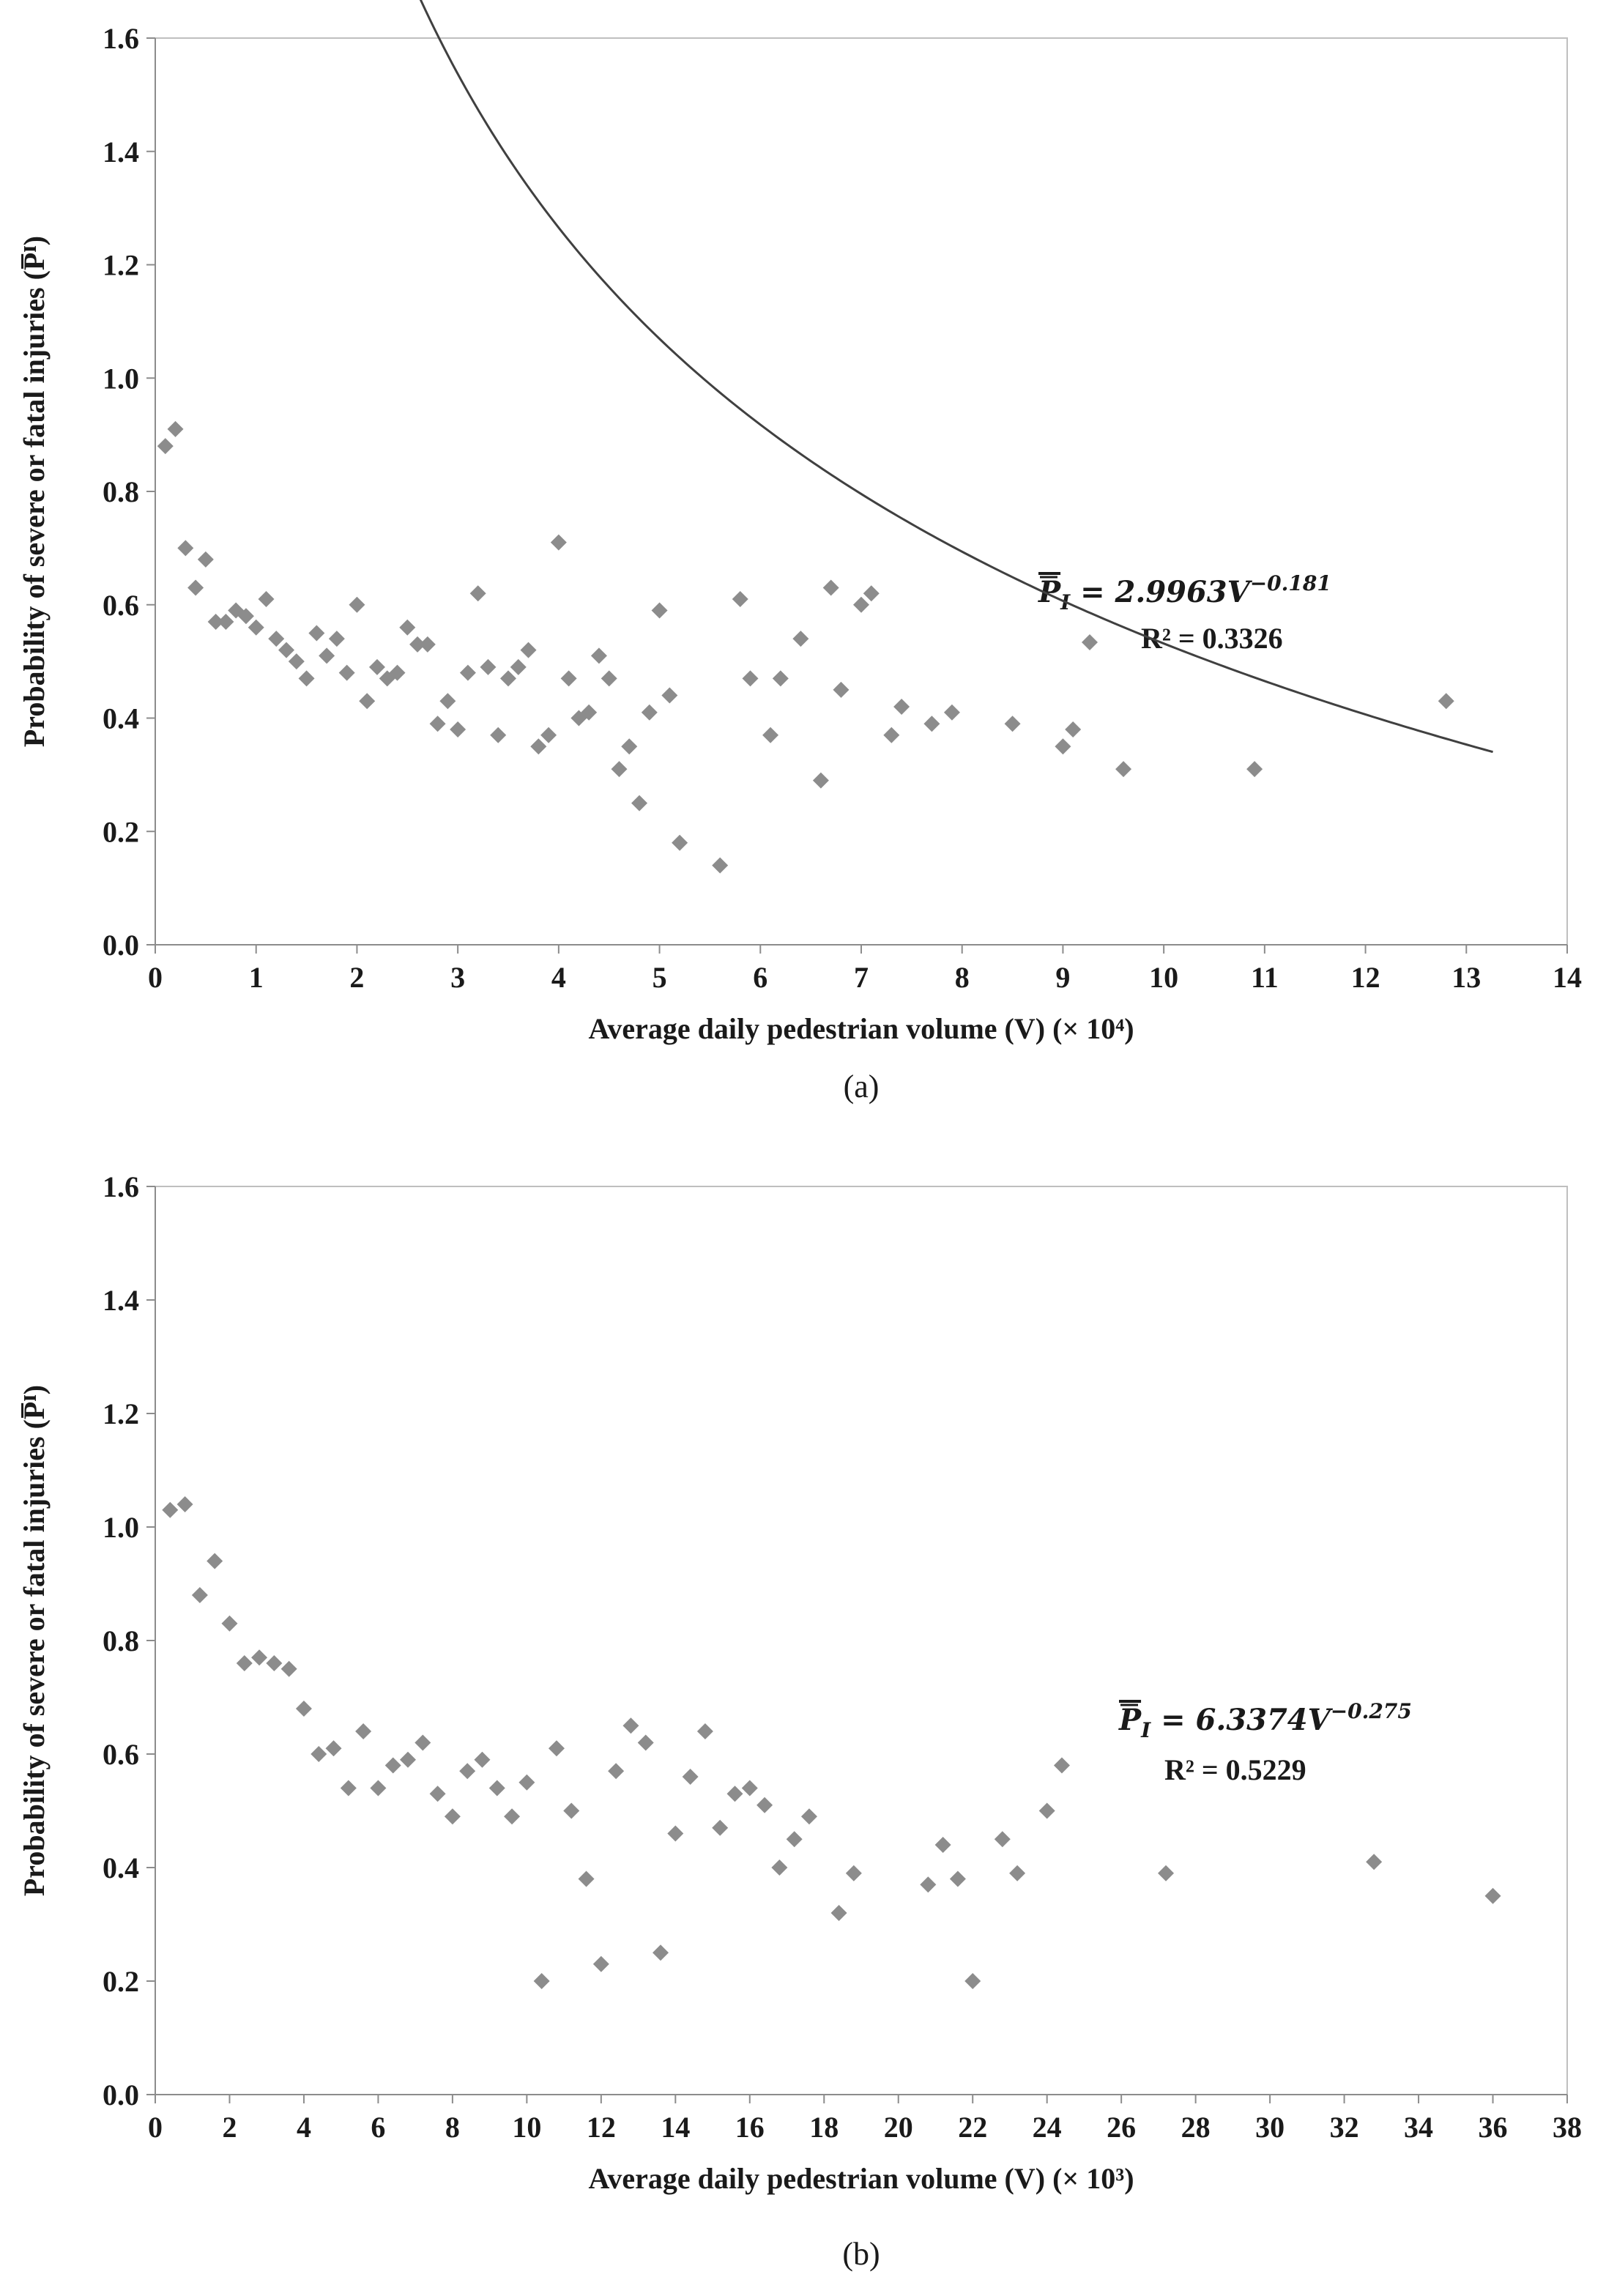  Describe the element at coordinates (1365, 977) in the screenshot. I see `x-tick-label: 12` at that location.